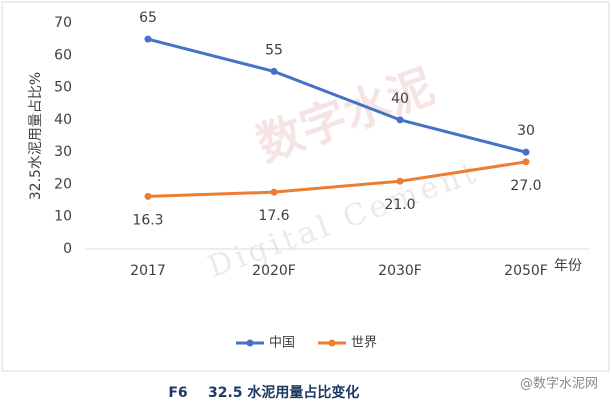  Describe the element at coordinates (274, 271) in the screenshot. I see `x-tick-label: 2020F` at that location.